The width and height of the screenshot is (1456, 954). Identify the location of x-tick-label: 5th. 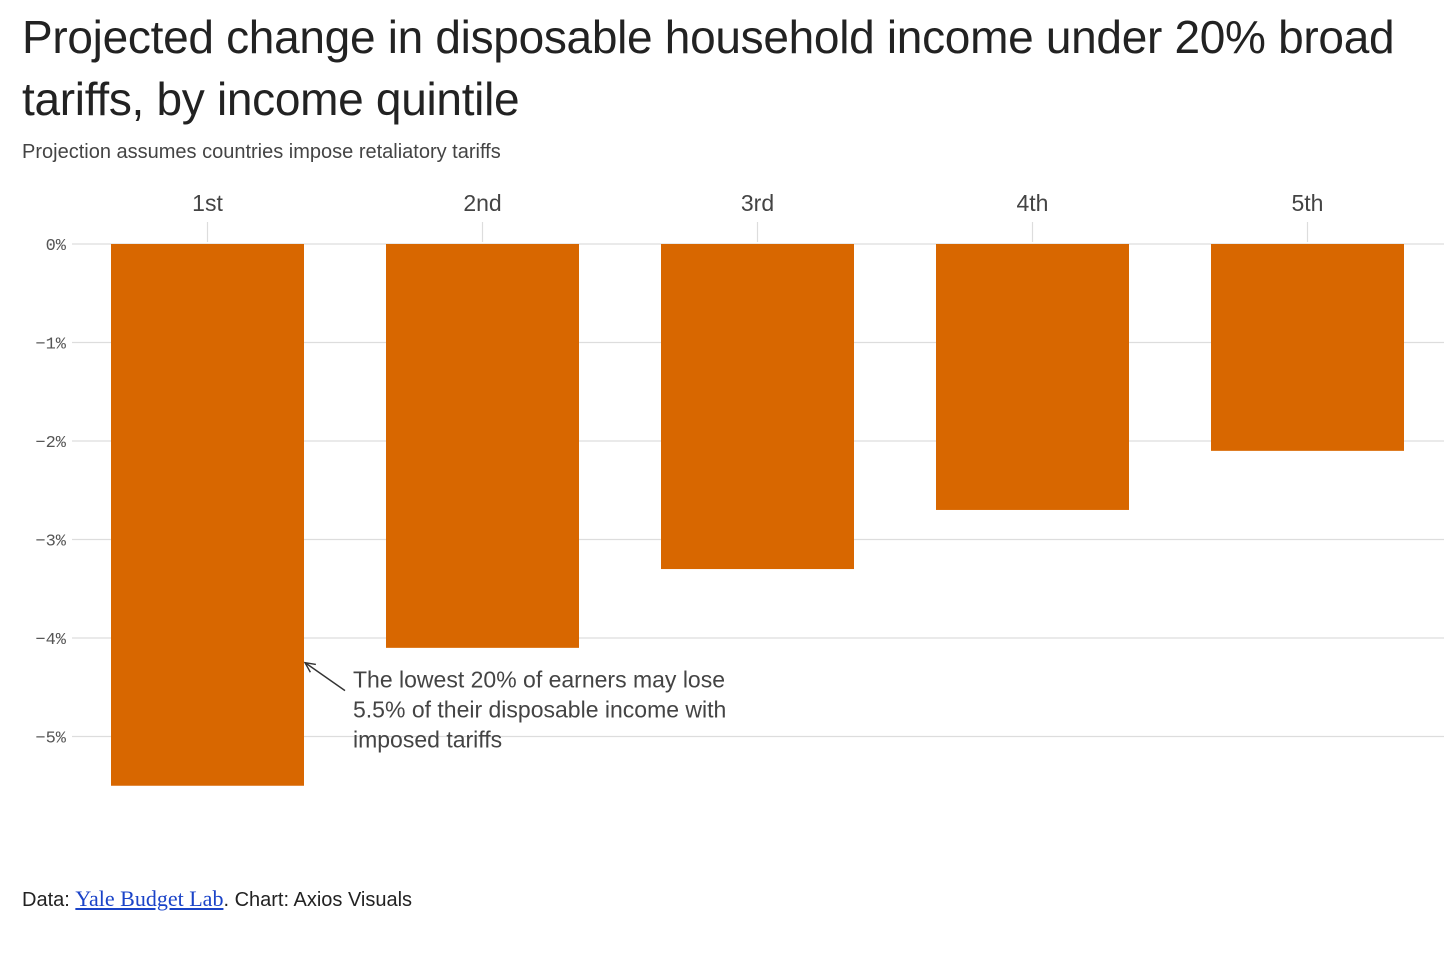
(1308, 203).